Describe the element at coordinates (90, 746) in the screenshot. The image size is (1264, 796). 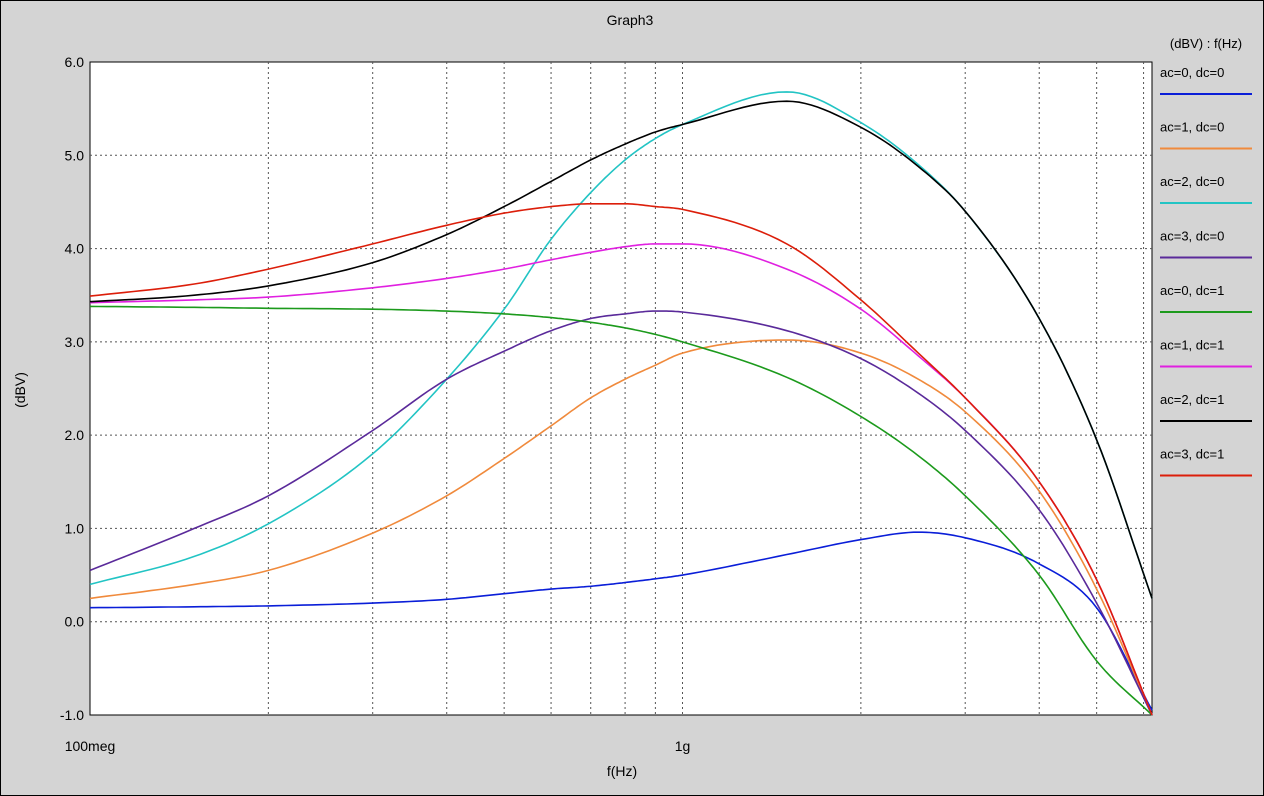
I see `x-tick-label: 100meg` at that location.